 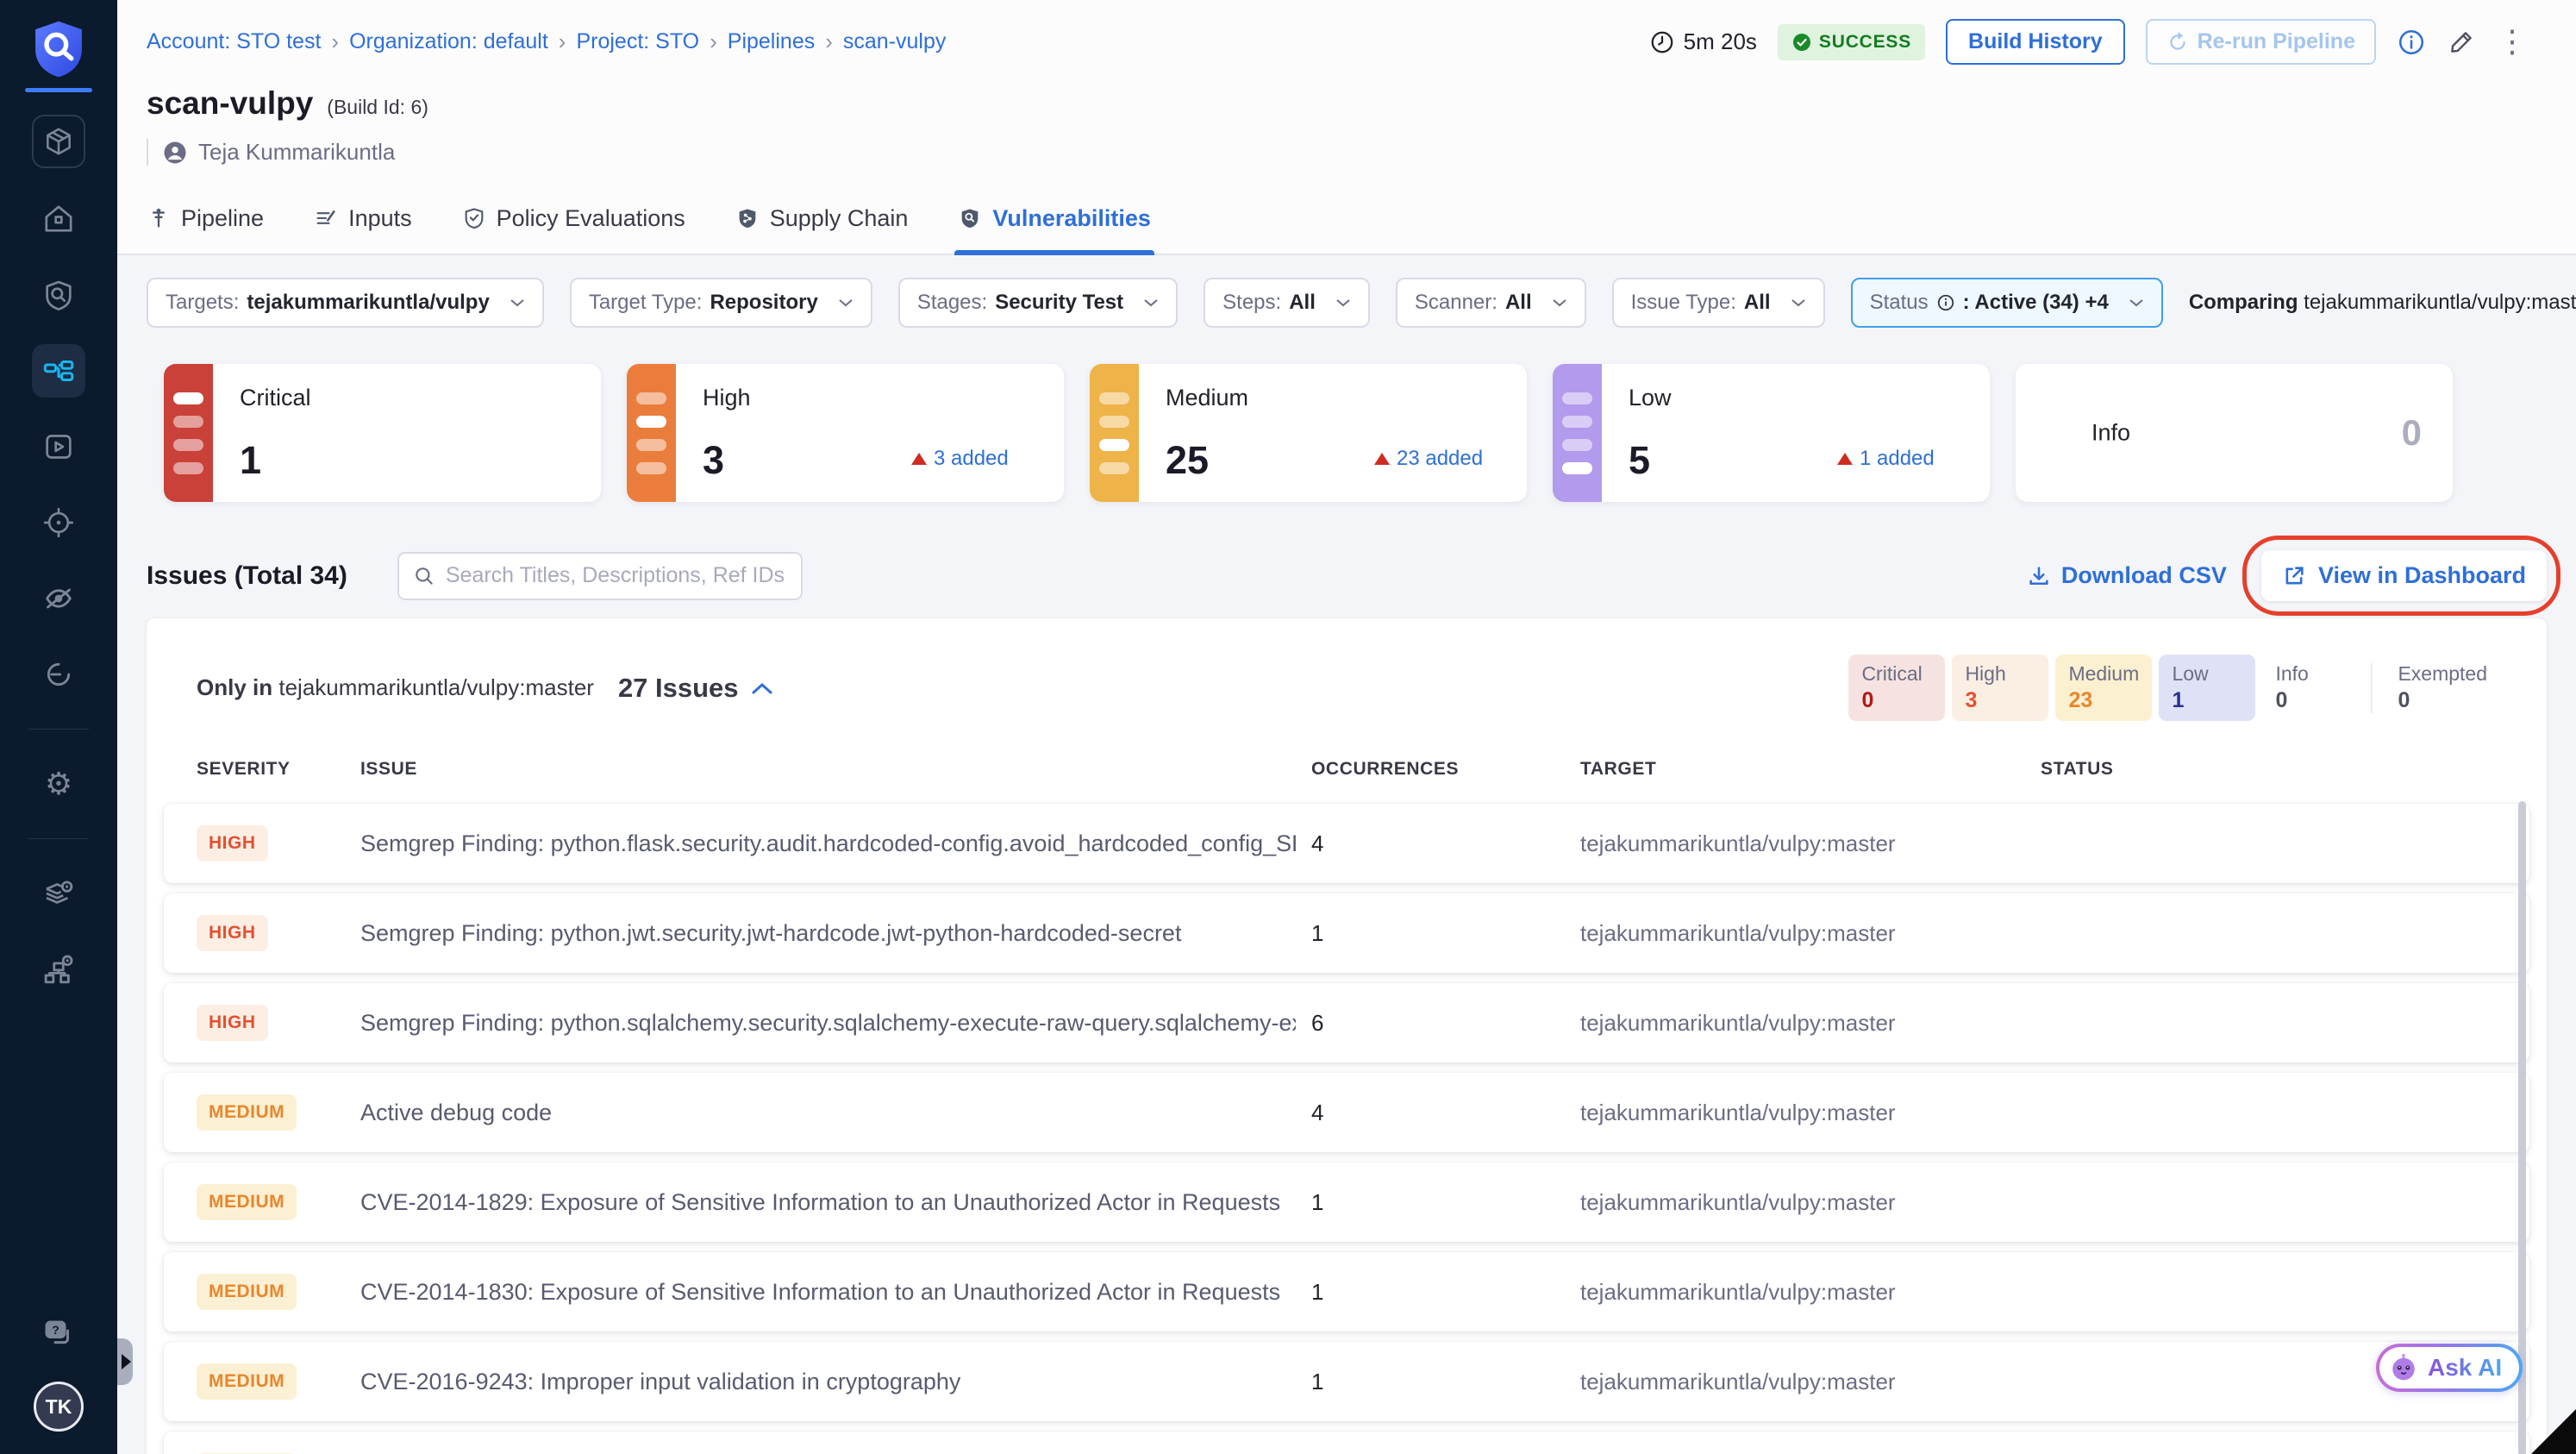 What do you see at coordinates (205, 218) in the screenshot?
I see `tab-pipeline: Pipeline` at bounding box center [205, 218].